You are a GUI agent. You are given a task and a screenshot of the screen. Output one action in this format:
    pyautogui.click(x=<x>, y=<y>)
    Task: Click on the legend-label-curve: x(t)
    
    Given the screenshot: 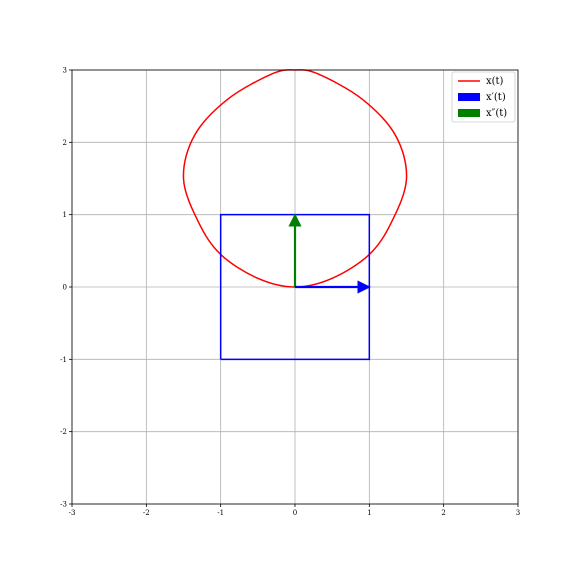 What is the action you would take?
    pyautogui.click(x=495, y=81)
    